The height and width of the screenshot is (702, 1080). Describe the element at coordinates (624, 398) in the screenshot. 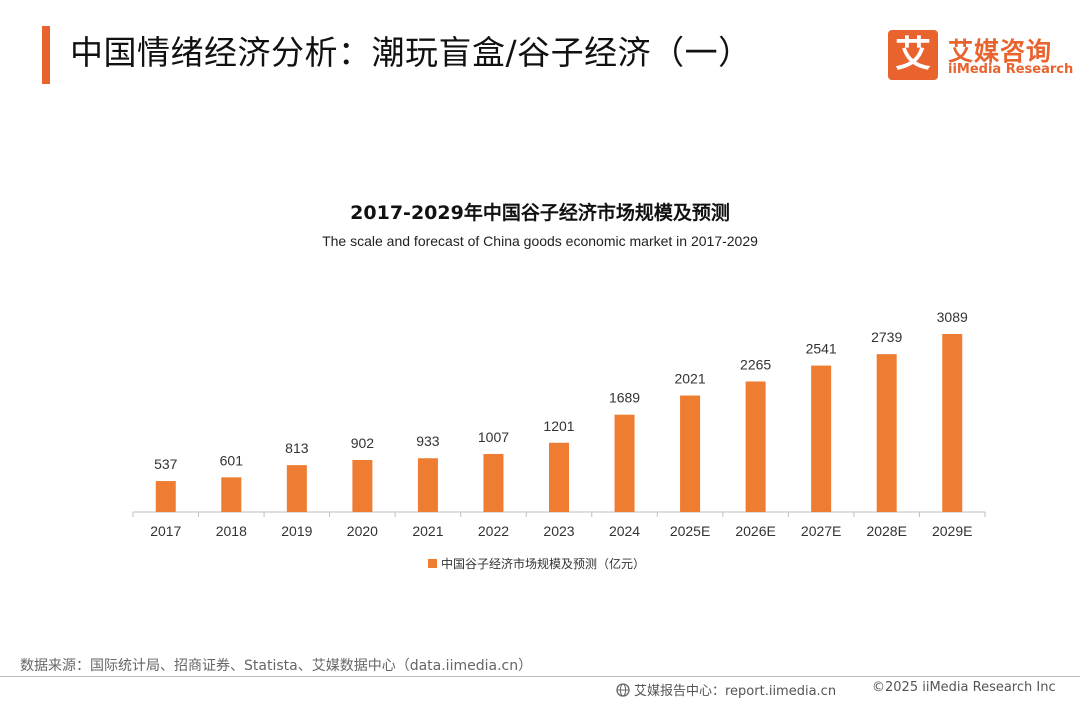

I see `data-label: 1689` at that location.